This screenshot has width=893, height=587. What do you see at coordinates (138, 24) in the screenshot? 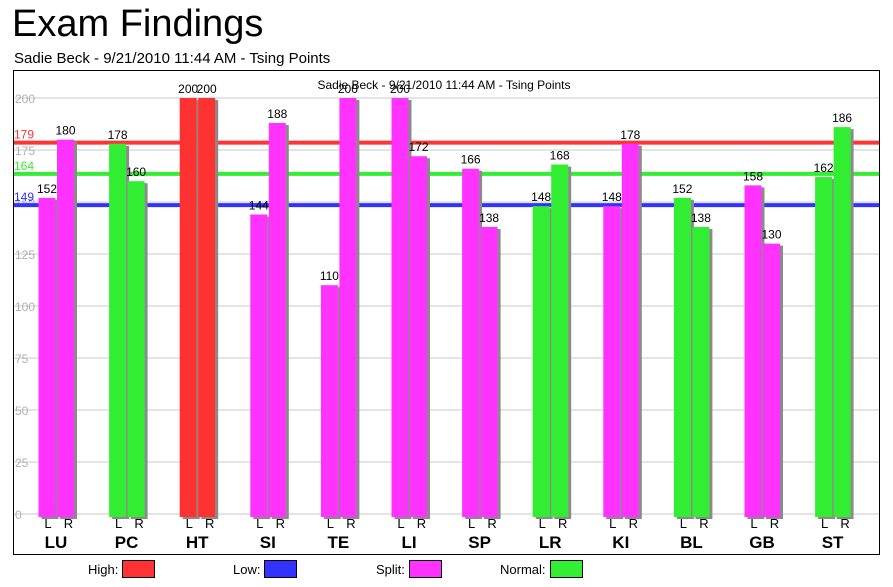
I see `page-title: Exam Findings` at bounding box center [138, 24].